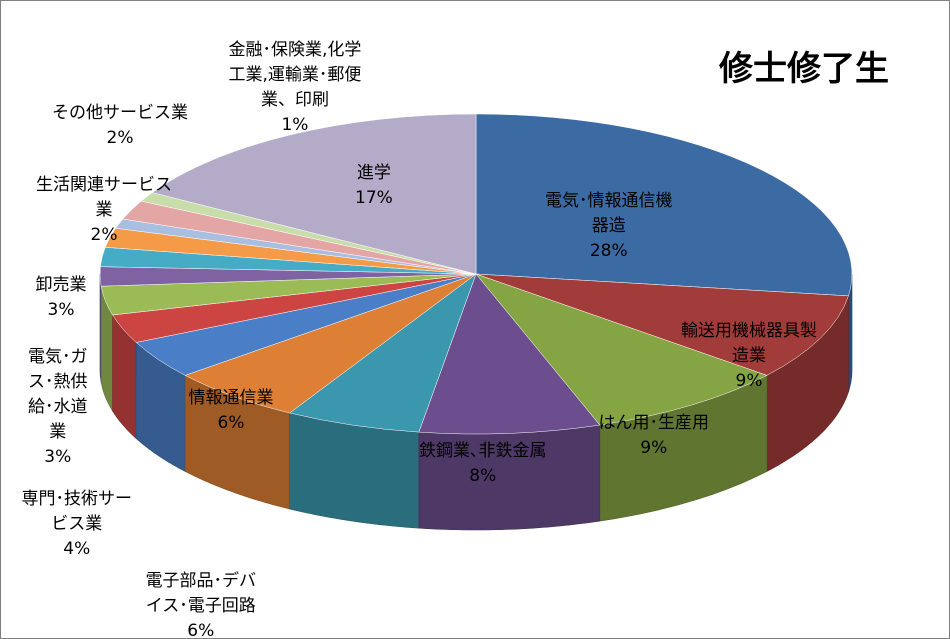 The image size is (950, 639). I want to click on slice-value-label: 28%, so click(608, 251).